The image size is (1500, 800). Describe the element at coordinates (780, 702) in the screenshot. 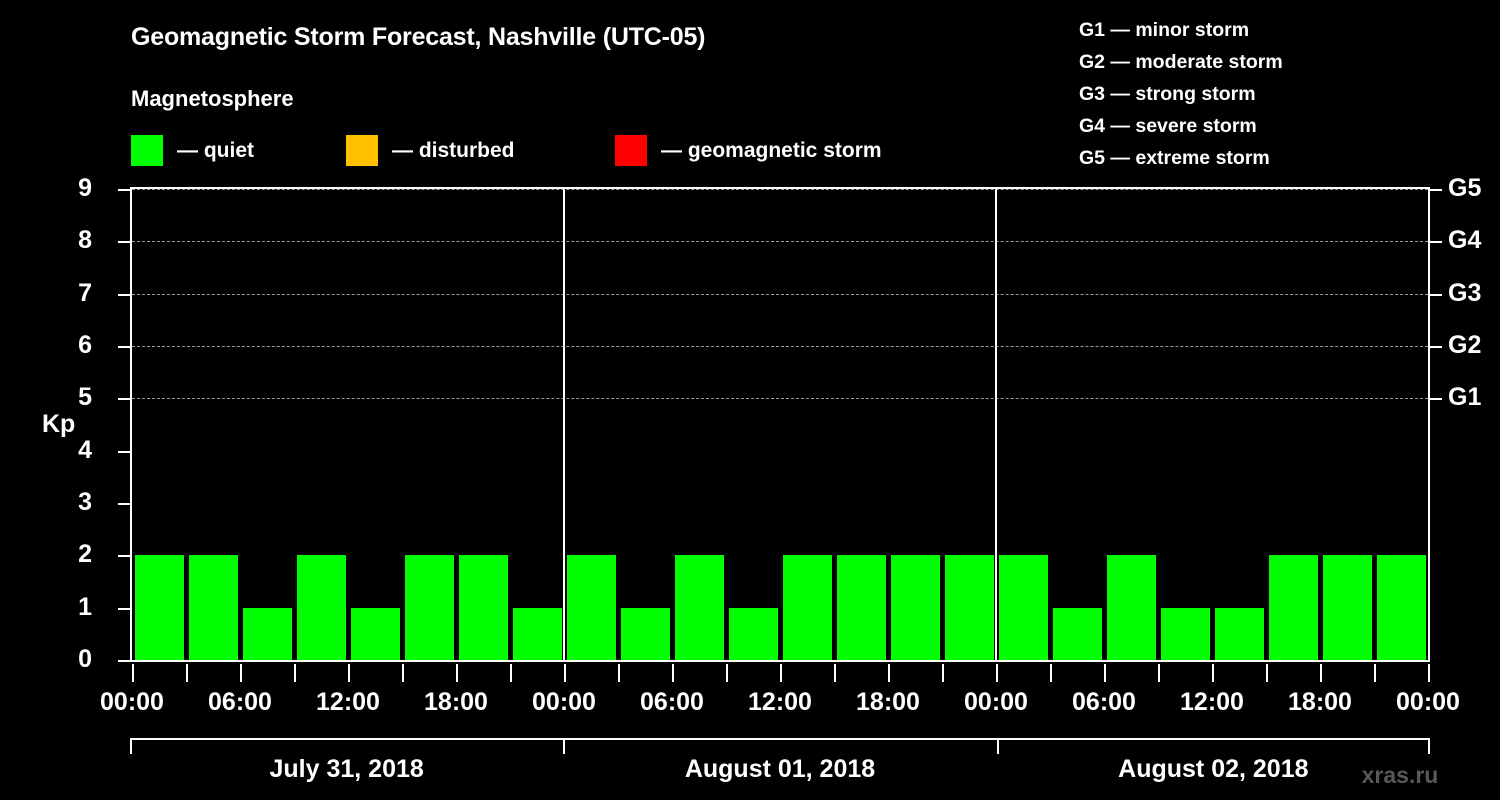

I see `x-tick-label: 12:00` at that location.